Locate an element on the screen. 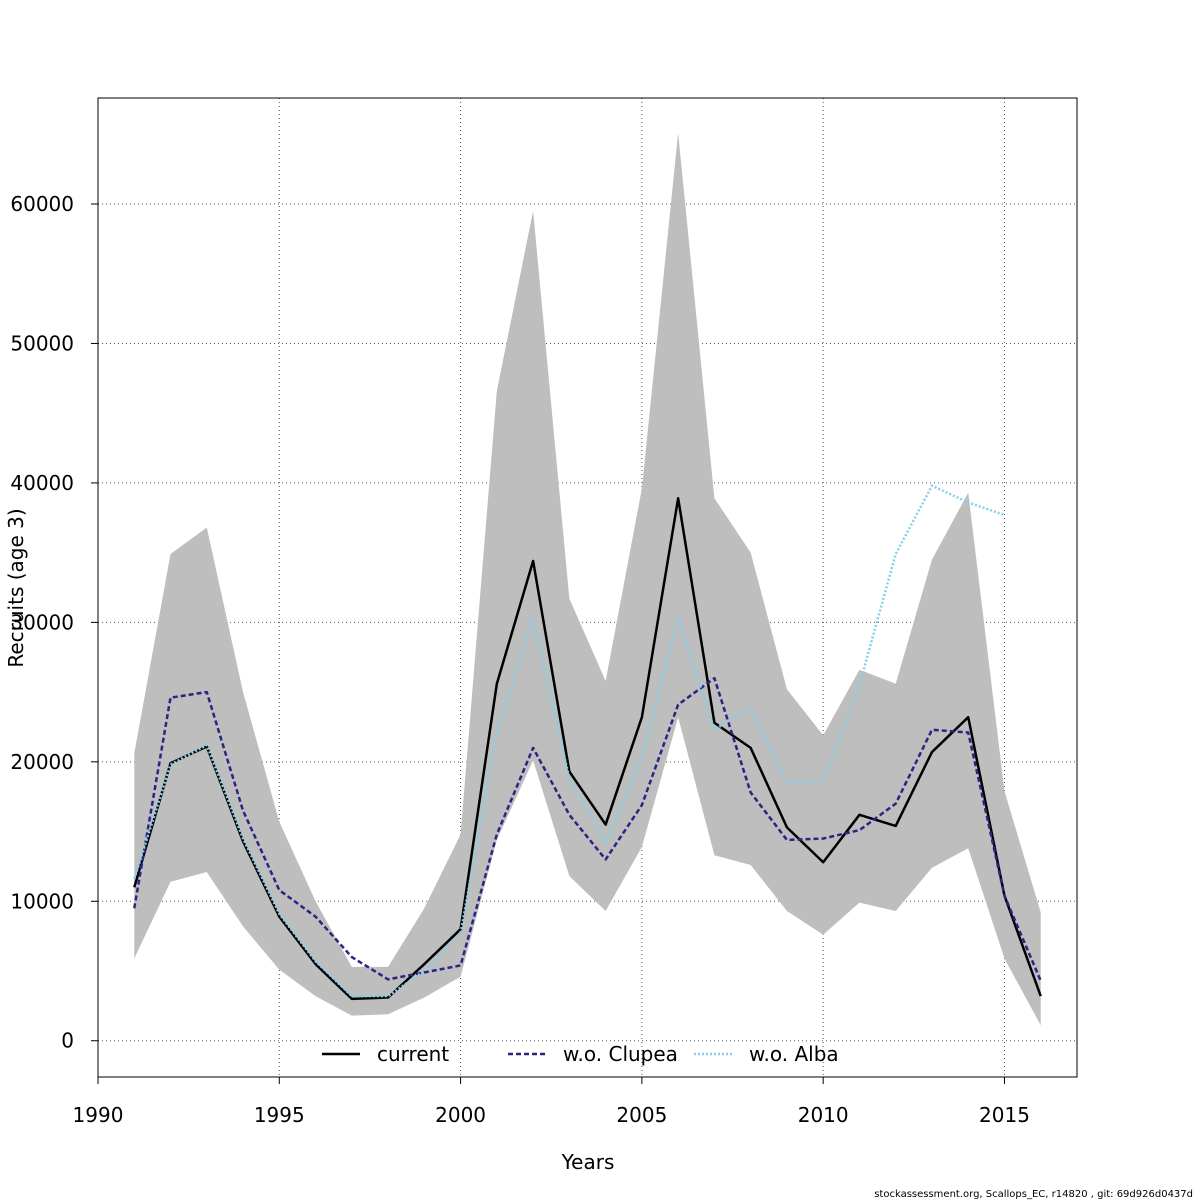 The width and height of the screenshot is (1200, 1200). x-axis-label: Years is located at coordinates (588, 1162).